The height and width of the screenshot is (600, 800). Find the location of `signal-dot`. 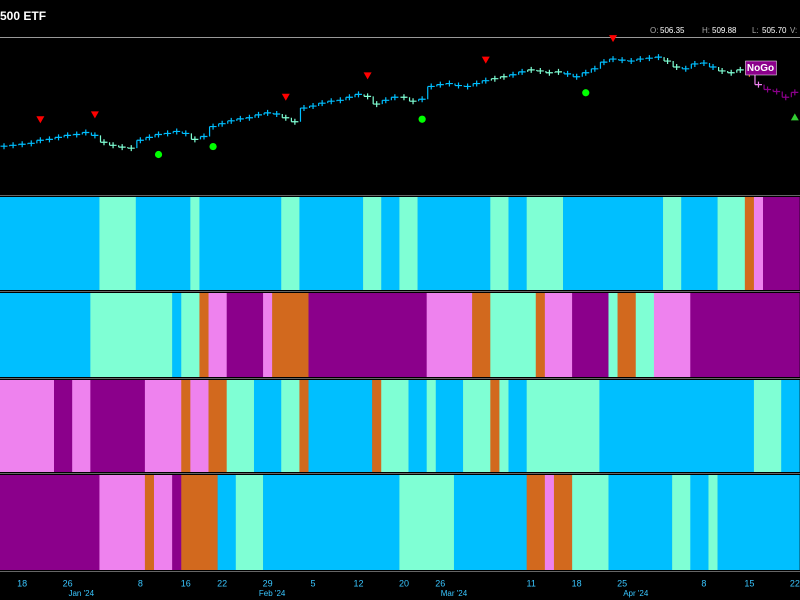

signal-dot is located at coordinates (158, 154).